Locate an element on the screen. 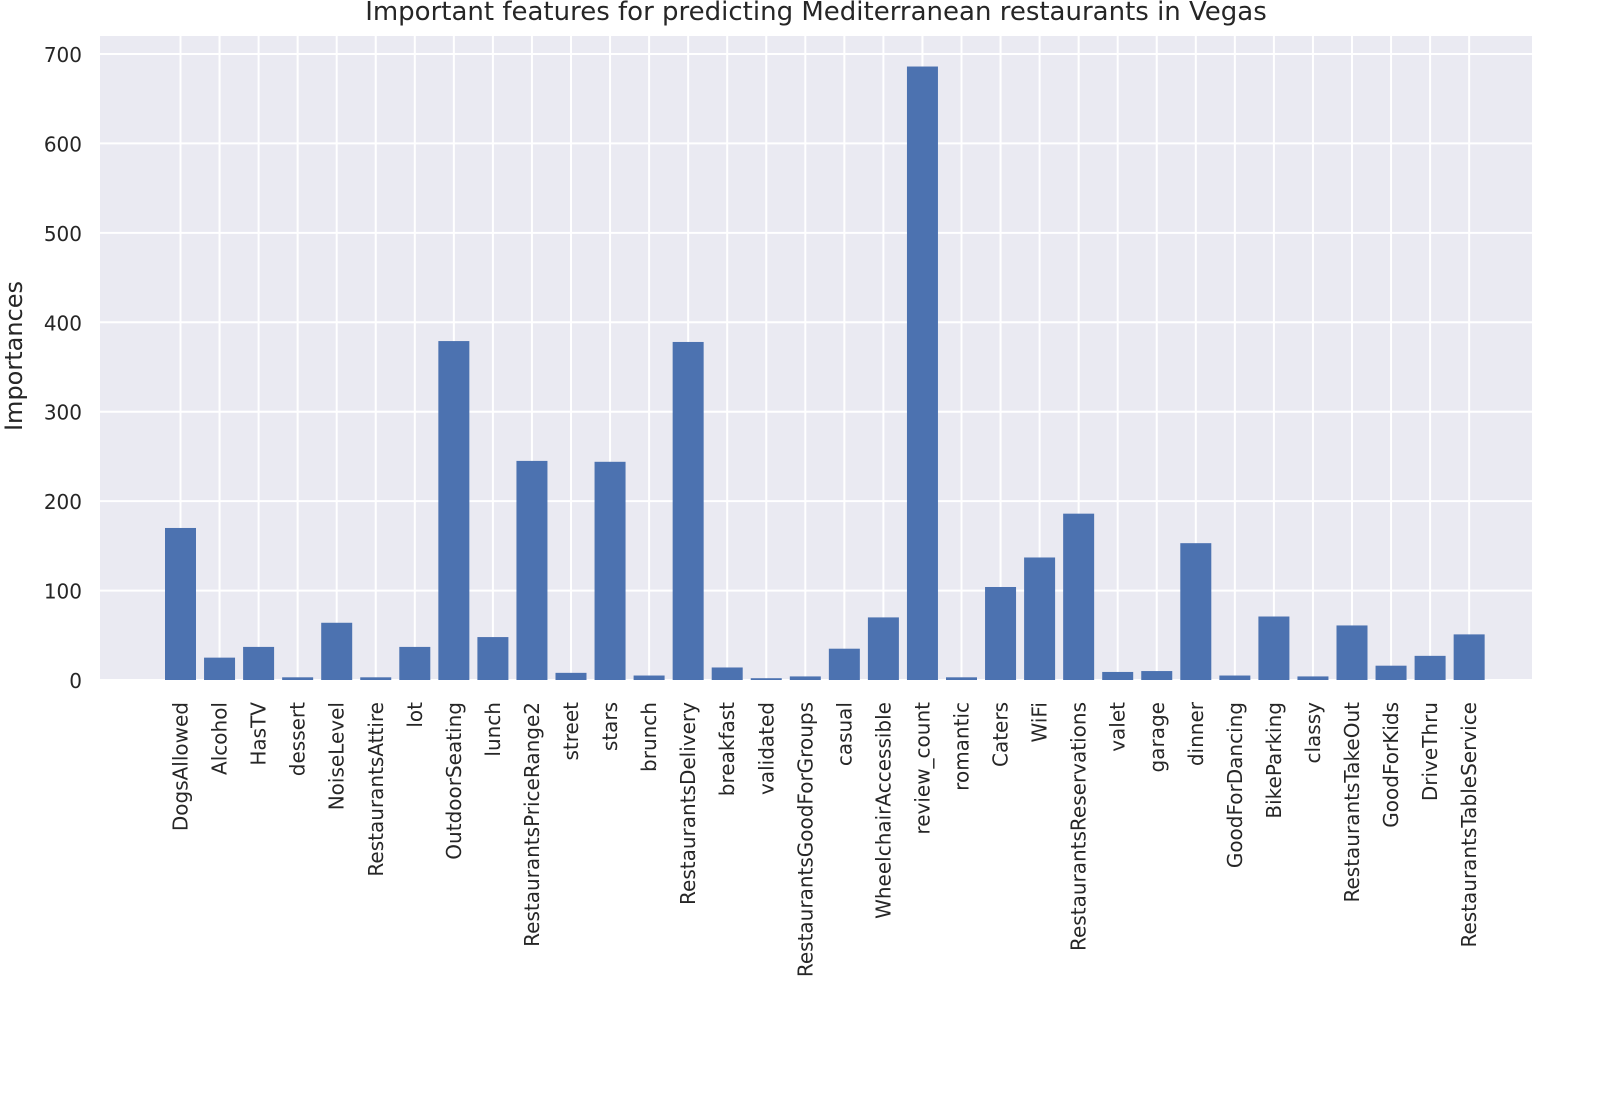 The width and height of the screenshot is (1600, 1100). bar-classy is located at coordinates (1313, 678).